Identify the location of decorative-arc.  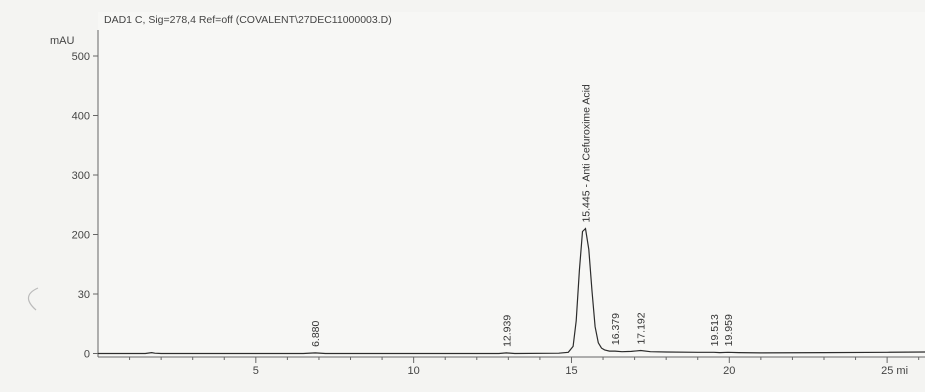
(33, 299).